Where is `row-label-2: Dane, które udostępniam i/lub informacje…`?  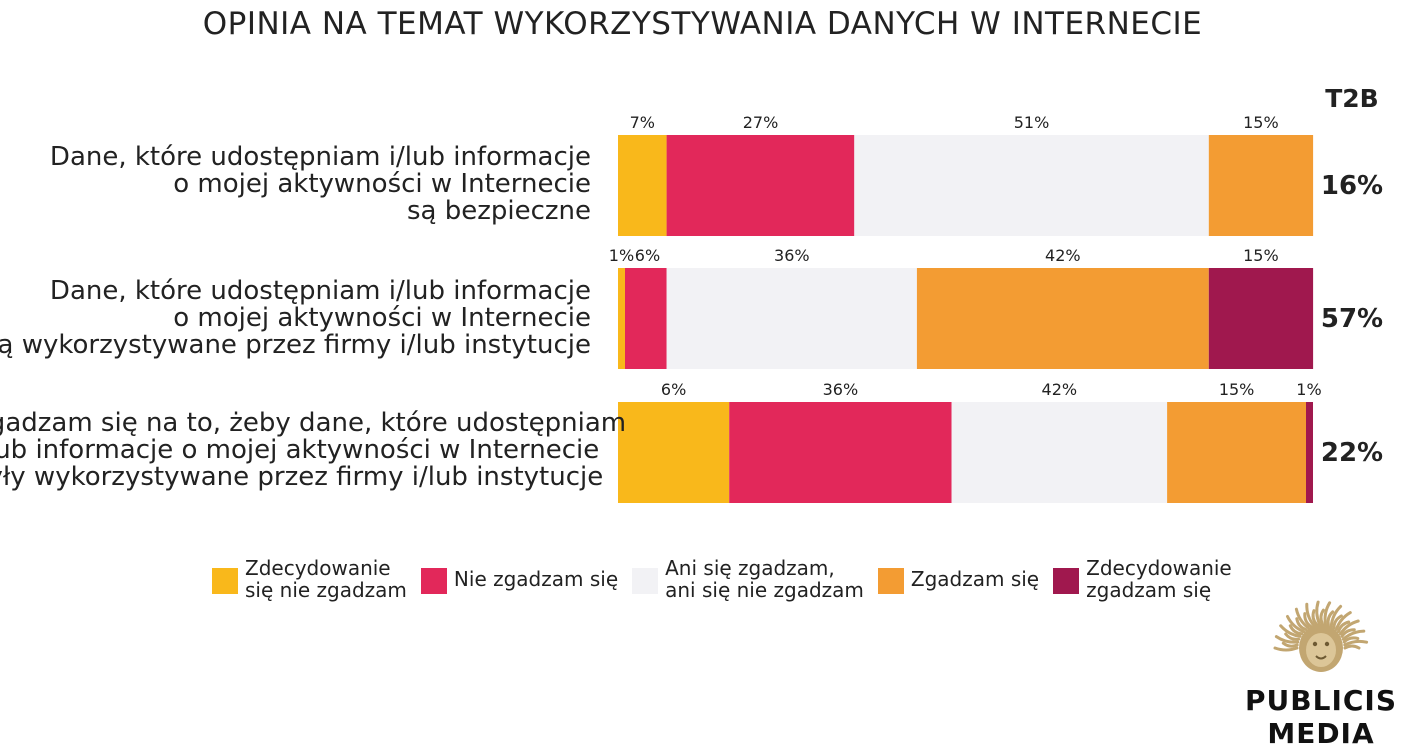 row-label-2: Dane, które udostępniam i/lub informacje… is located at coordinates (295, 318).